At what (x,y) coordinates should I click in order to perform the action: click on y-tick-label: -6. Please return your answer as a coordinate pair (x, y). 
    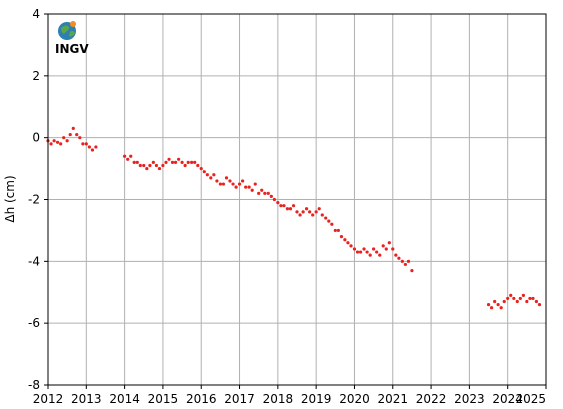
    Looking at the image, I should click on (34, 323).